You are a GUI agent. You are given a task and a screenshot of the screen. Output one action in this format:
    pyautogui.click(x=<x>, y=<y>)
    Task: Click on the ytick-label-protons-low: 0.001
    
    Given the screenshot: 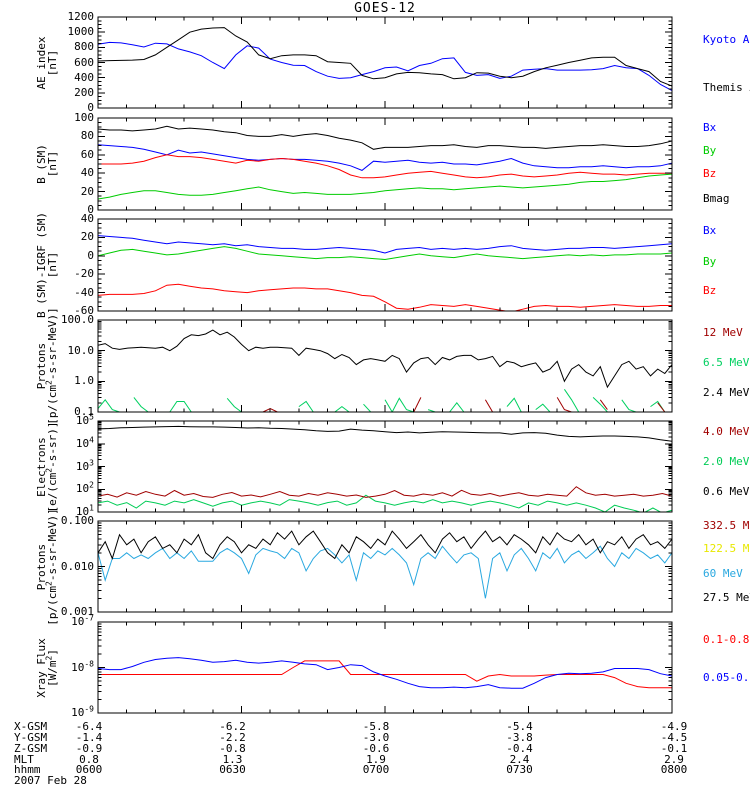 What is the action you would take?
    pyautogui.click(x=77, y=611)
    